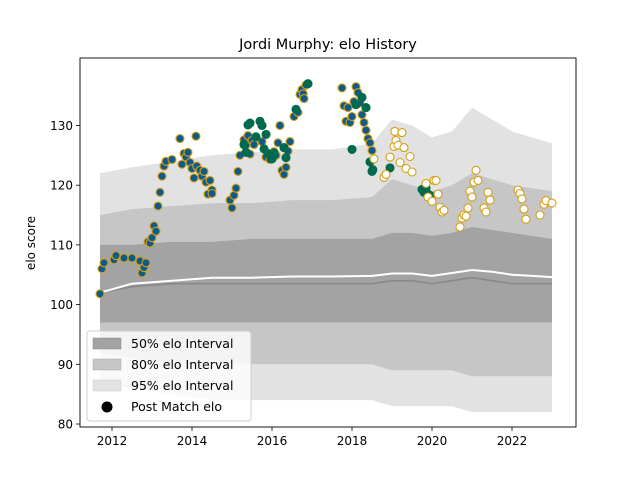 Image resolution: width=640 pixels, height=484 pixels. I want to click on x-tick-label: 2022, so click(512, 441).